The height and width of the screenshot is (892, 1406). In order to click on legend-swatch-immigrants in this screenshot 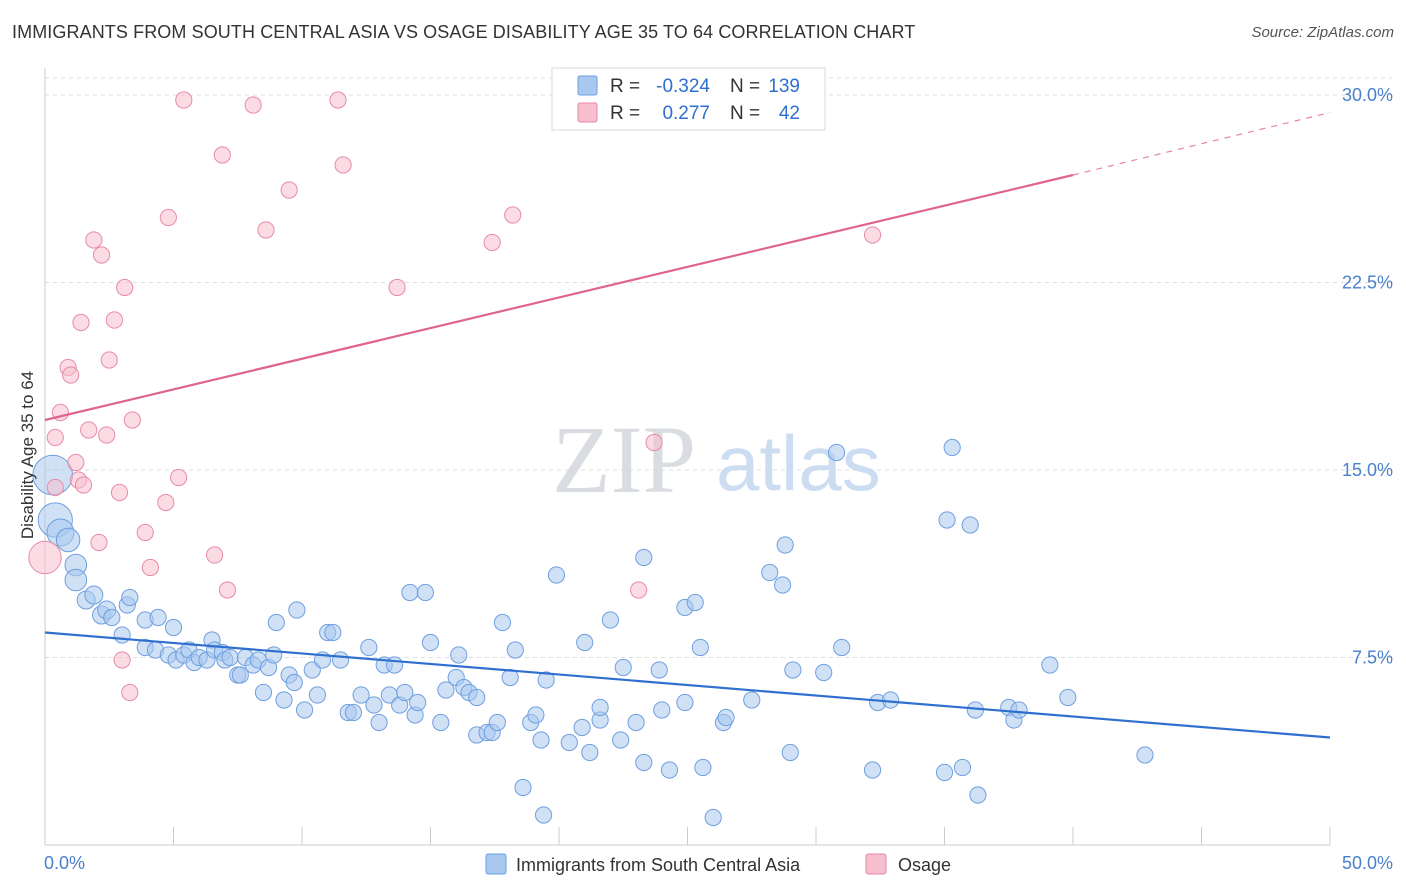, I will do `click(587, 85)`.